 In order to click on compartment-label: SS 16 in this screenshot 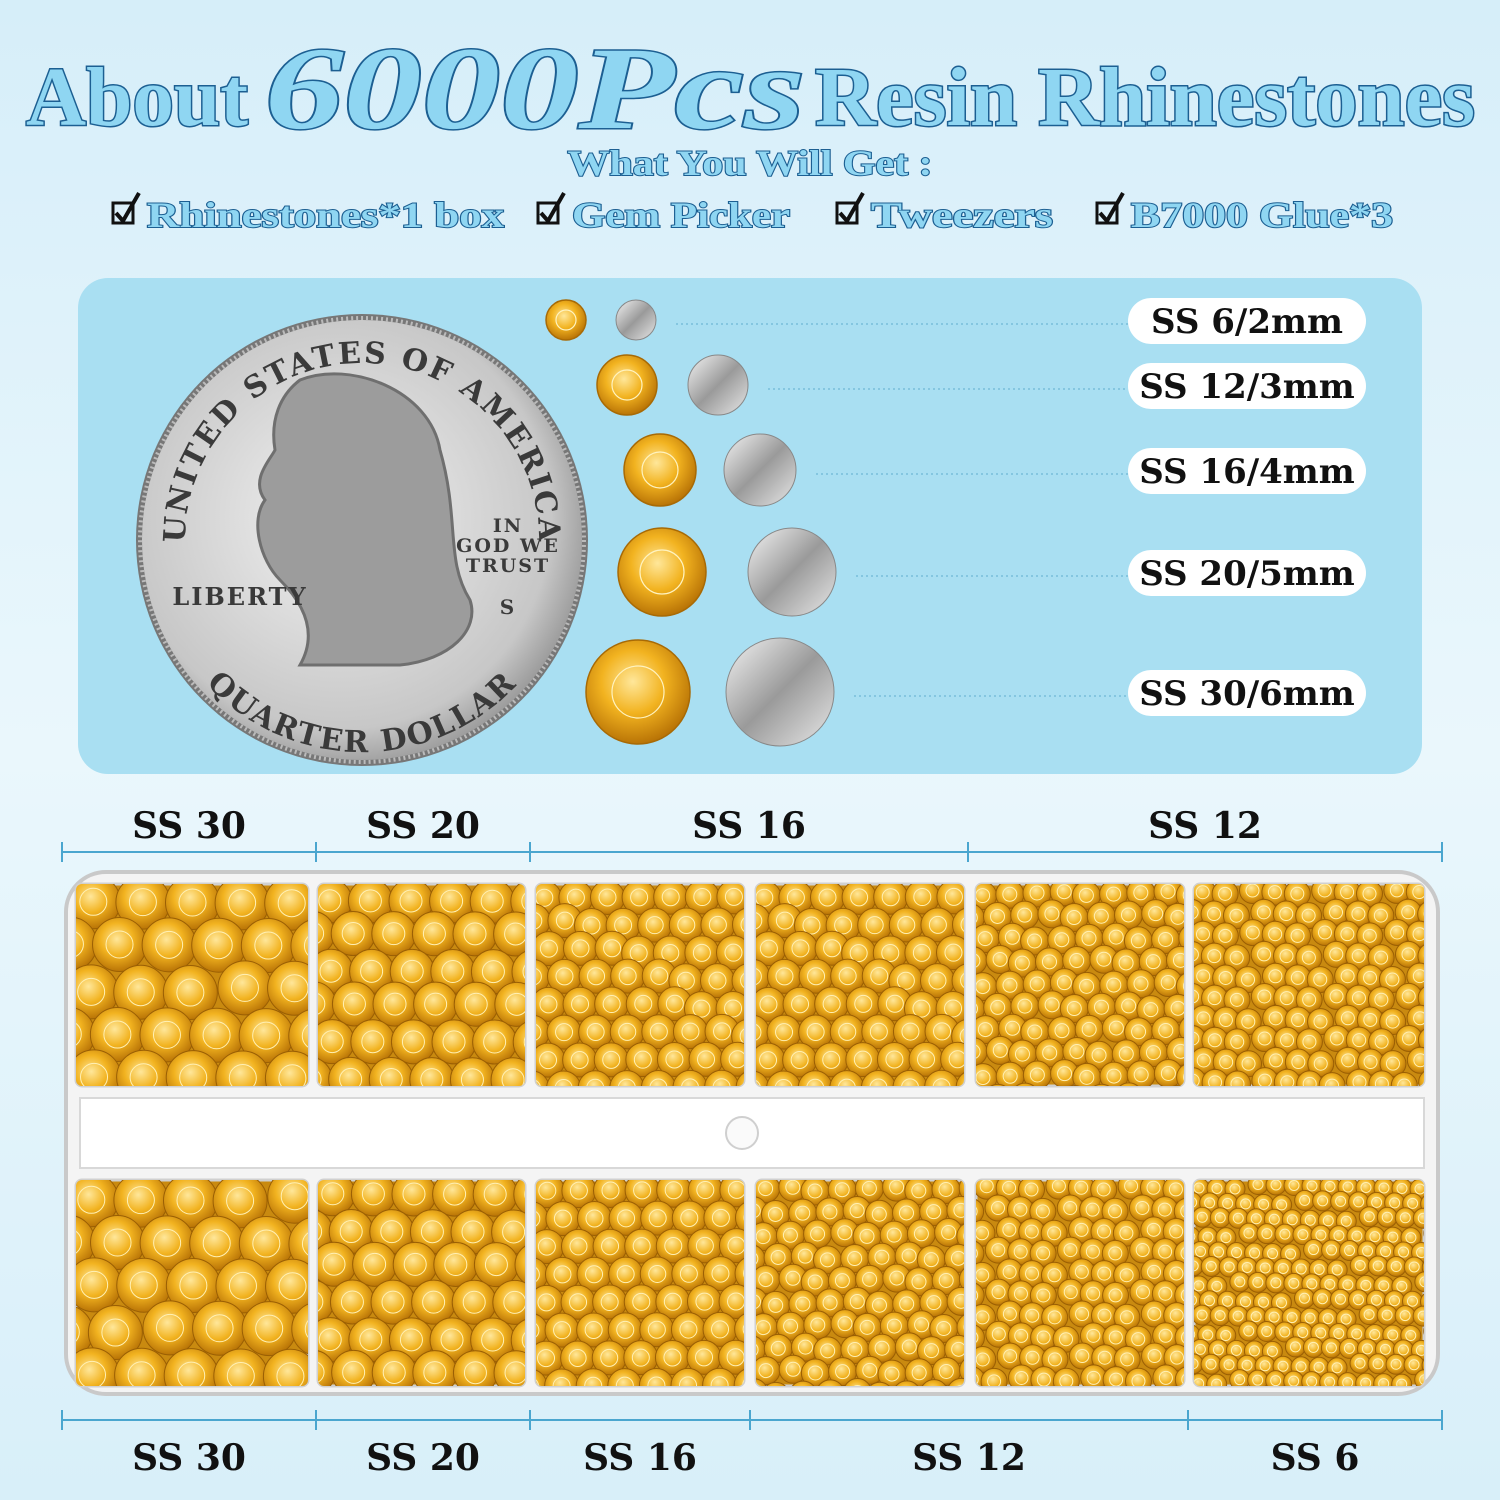, I will do `click(640, 1458)`.